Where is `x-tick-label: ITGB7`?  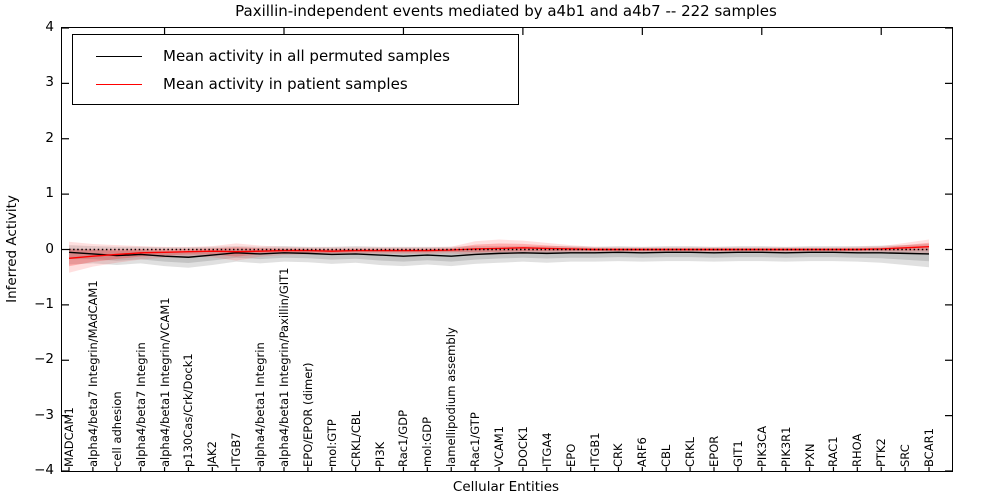
x-tick-label: ITGB7 is located at coordinates (236, 449).